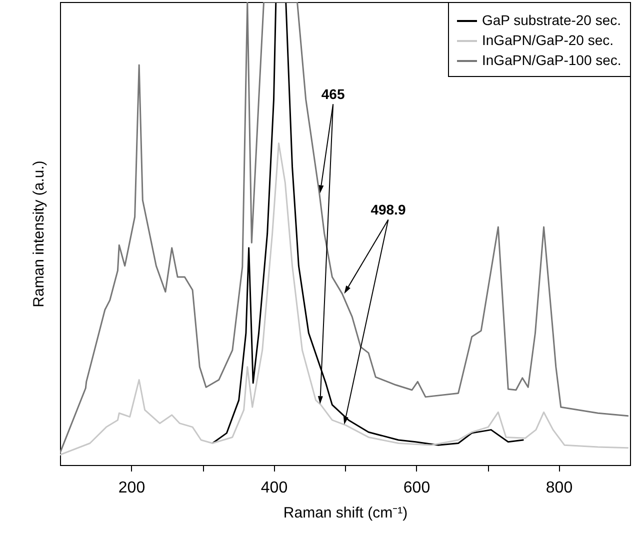 Image resolution: width=634 pixels, height=545 pixels. What do you see at coordinates (388, 210) in the screenshot?
I see `annotation: 498.9` at bounding box center [388, 210].